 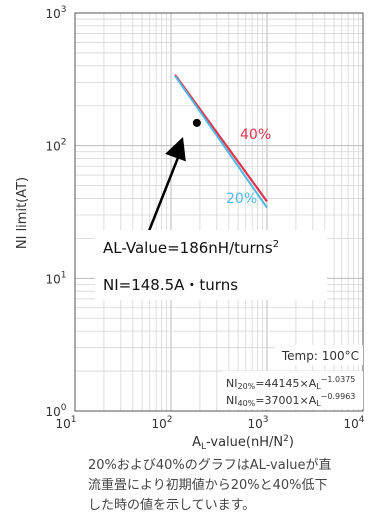 I want to click on temp-label: Temp: 100°C, so click(x=320, y=356).